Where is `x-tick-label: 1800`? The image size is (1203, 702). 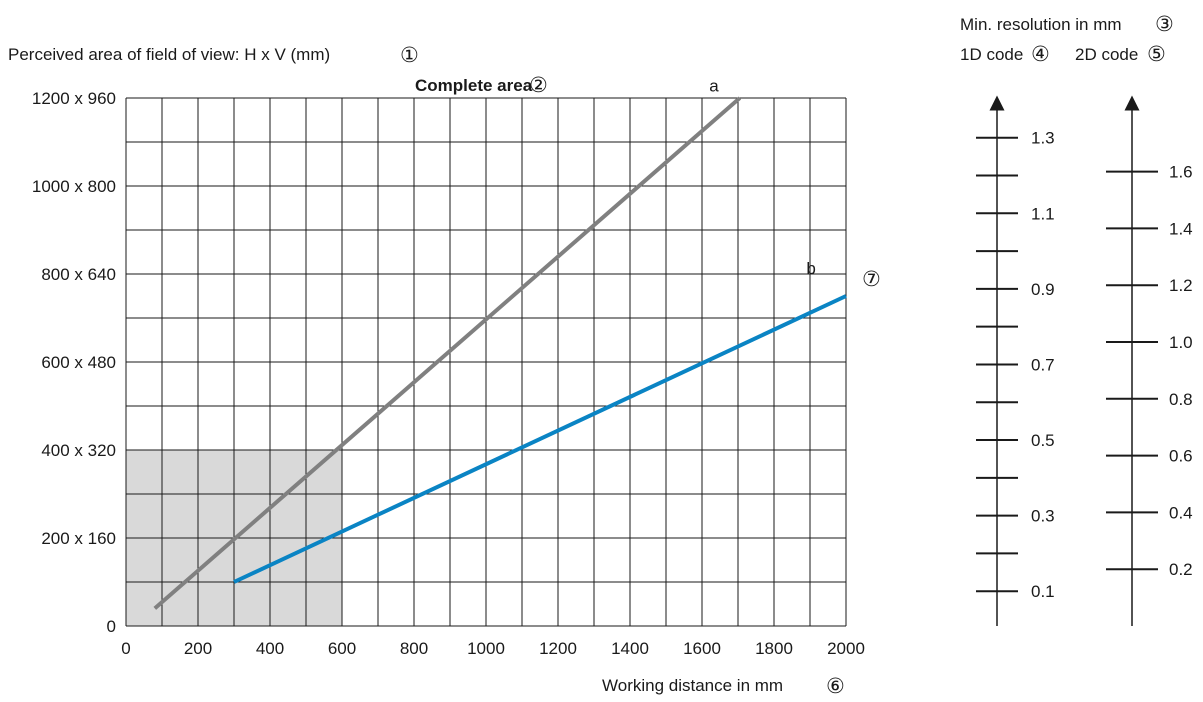 x-tick-label: 1800 is located at coordinates (774, 648).